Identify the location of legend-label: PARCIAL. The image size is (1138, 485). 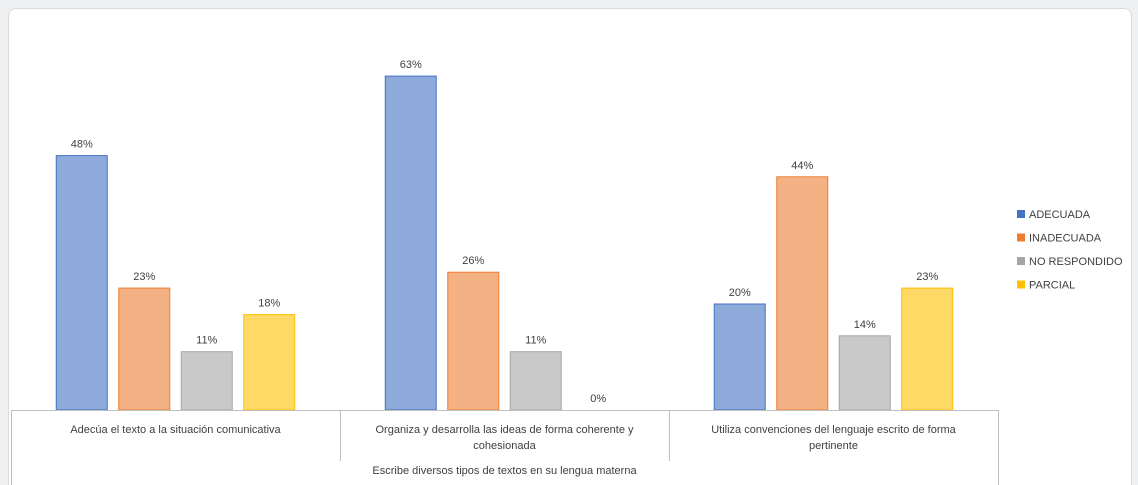
(1052, 286).